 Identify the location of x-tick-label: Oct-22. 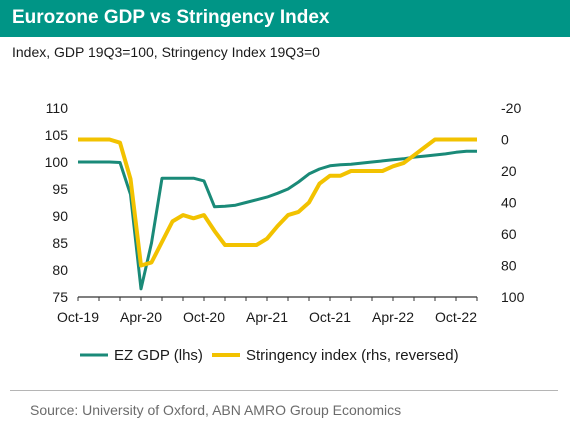
(456, 317).